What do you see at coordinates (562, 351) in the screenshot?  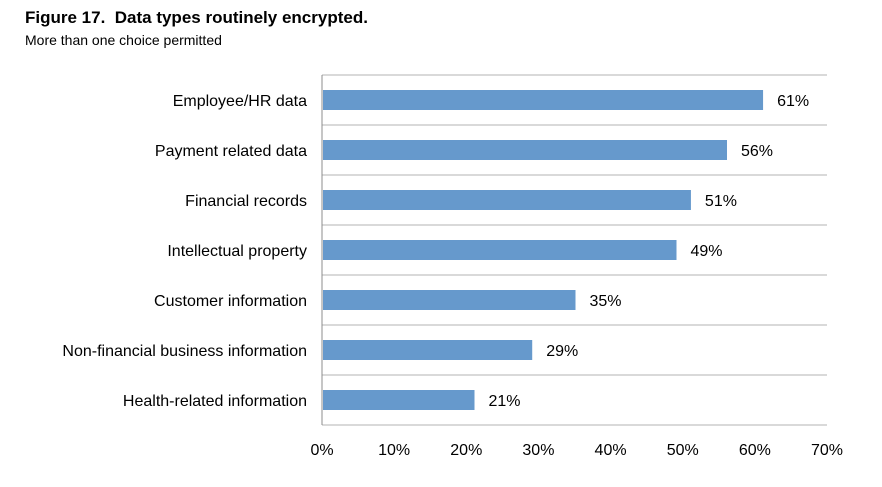 I see `value-label: 29%` at bounding box center [562, 351].